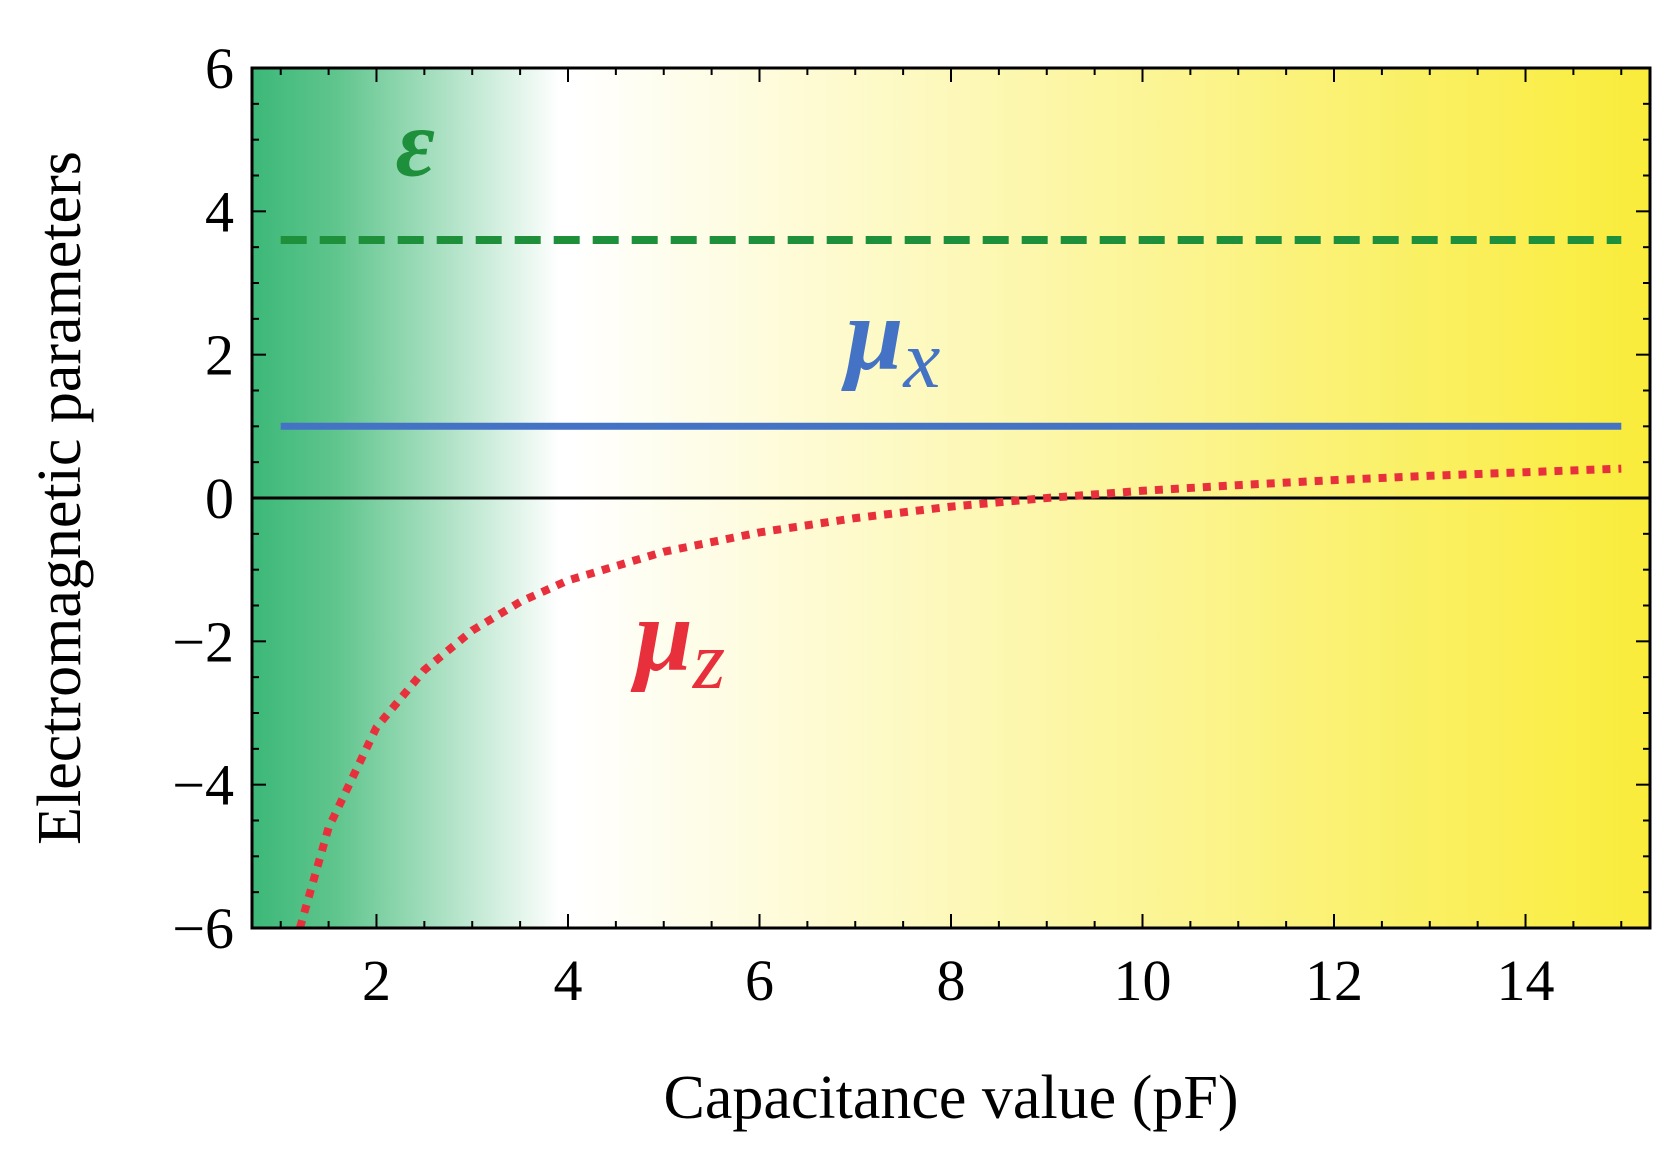 This screenshot has height=1156, width=1676. I want to click on y-tick-label: −6, so click(203, 928).